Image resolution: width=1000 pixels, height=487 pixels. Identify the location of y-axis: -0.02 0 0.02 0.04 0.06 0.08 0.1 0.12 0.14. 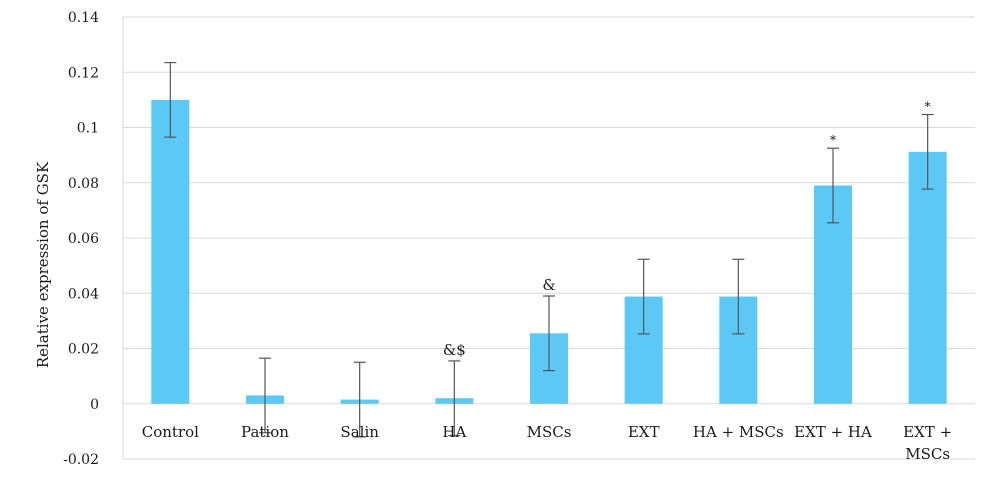
(93, 239).